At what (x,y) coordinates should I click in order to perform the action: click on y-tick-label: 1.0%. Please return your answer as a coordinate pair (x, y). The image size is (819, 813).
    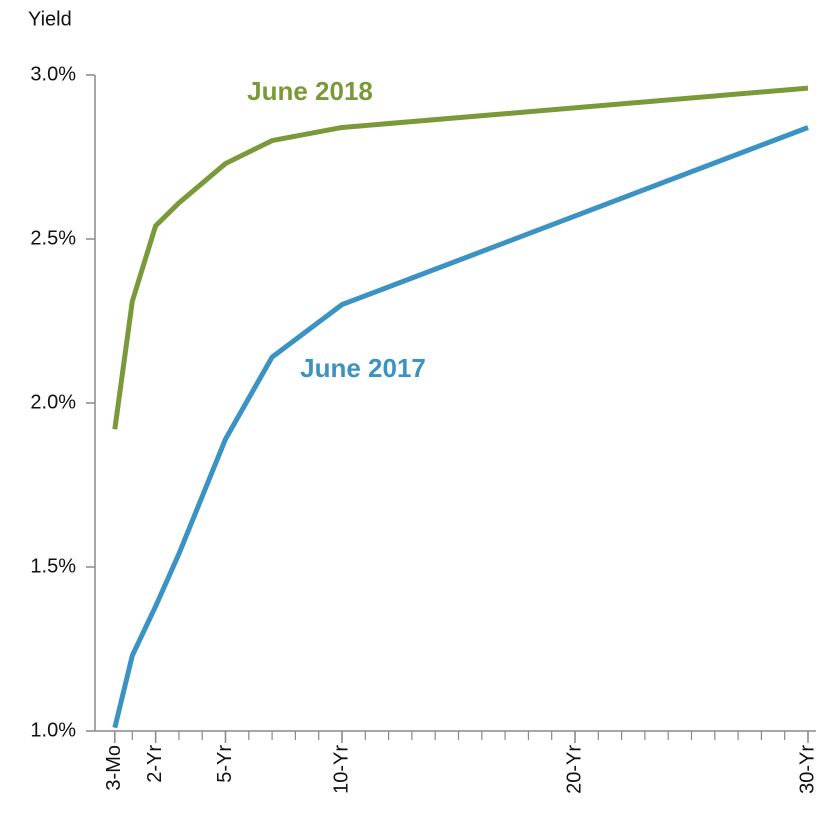
    Looking at the image, I should click on (53, 730).